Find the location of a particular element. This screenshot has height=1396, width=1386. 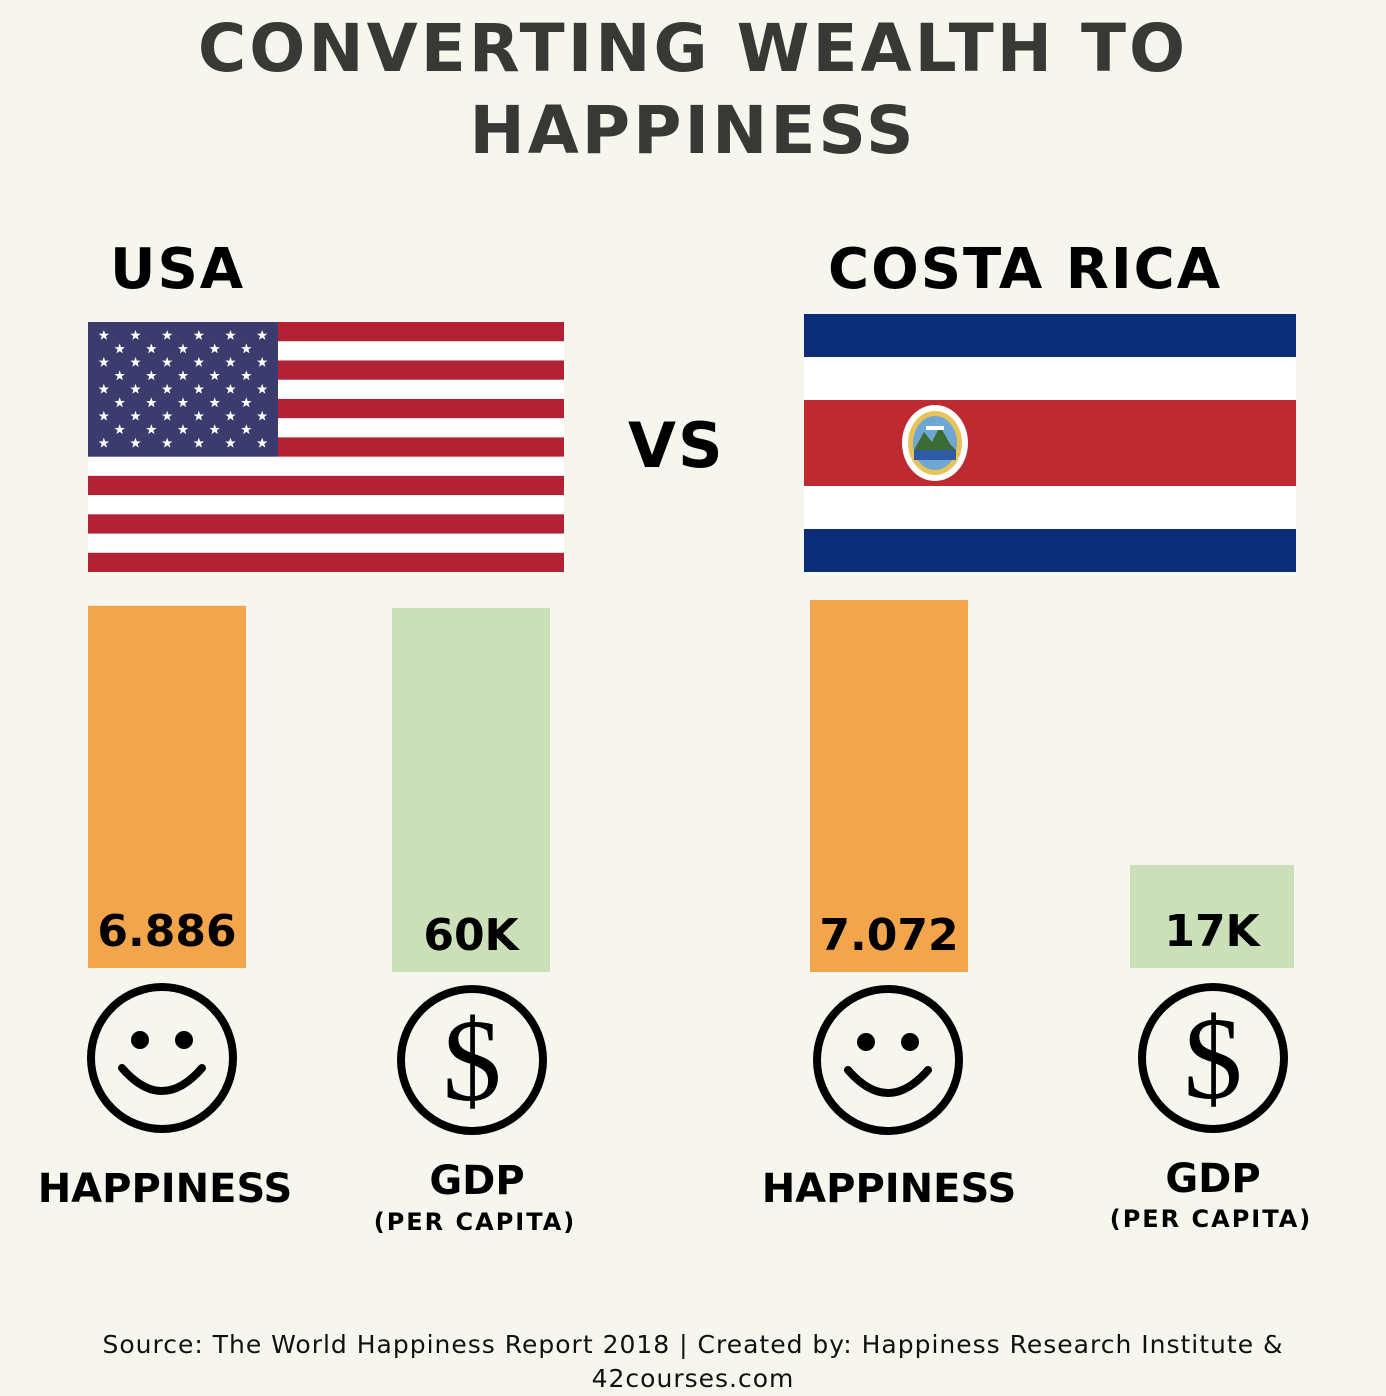

data-label-costa-rica-gdp: 17K is located at coordinates (1212, 931).